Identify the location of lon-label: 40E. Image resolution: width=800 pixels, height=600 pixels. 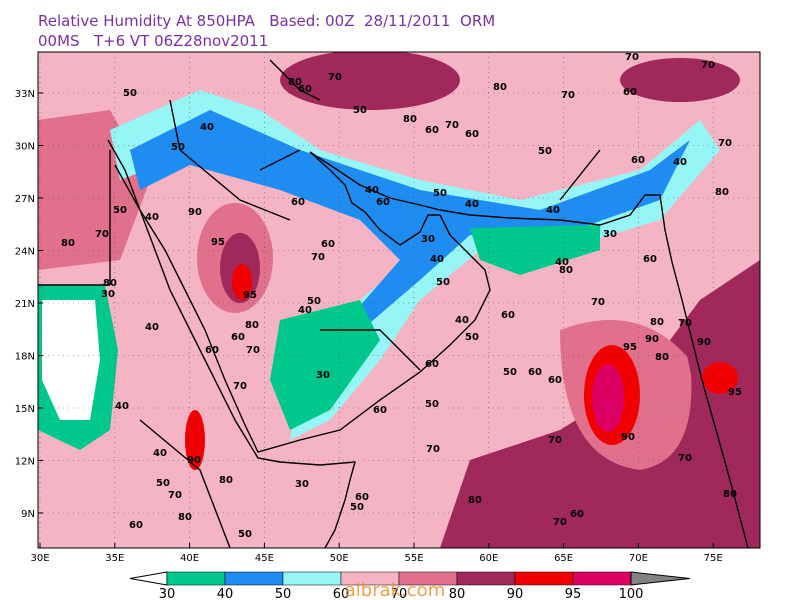
(189, 558).